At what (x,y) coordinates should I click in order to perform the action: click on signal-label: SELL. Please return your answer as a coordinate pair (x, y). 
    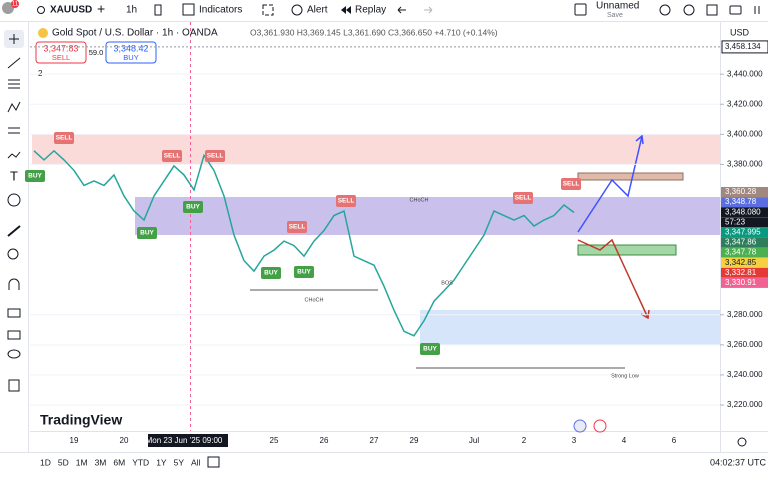
    Looking at the image, I should click on (571, 184).